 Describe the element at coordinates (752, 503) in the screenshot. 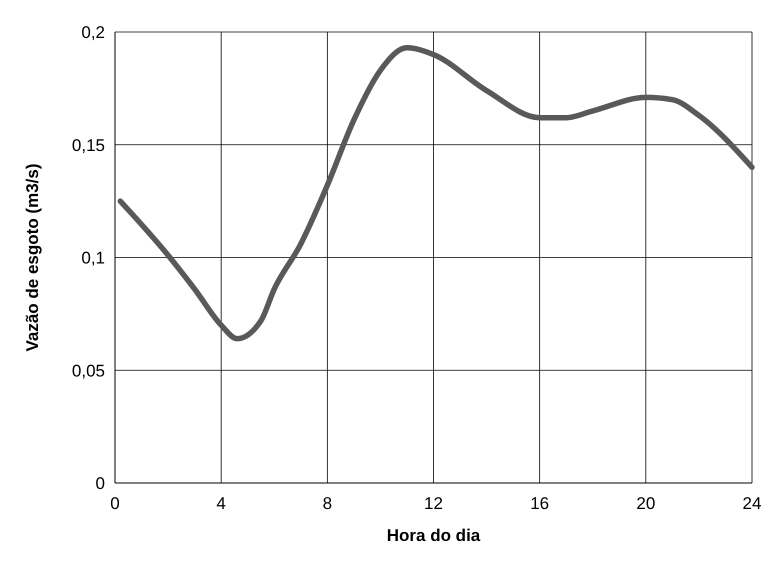

I see `x-tick-label: 24` at that location.